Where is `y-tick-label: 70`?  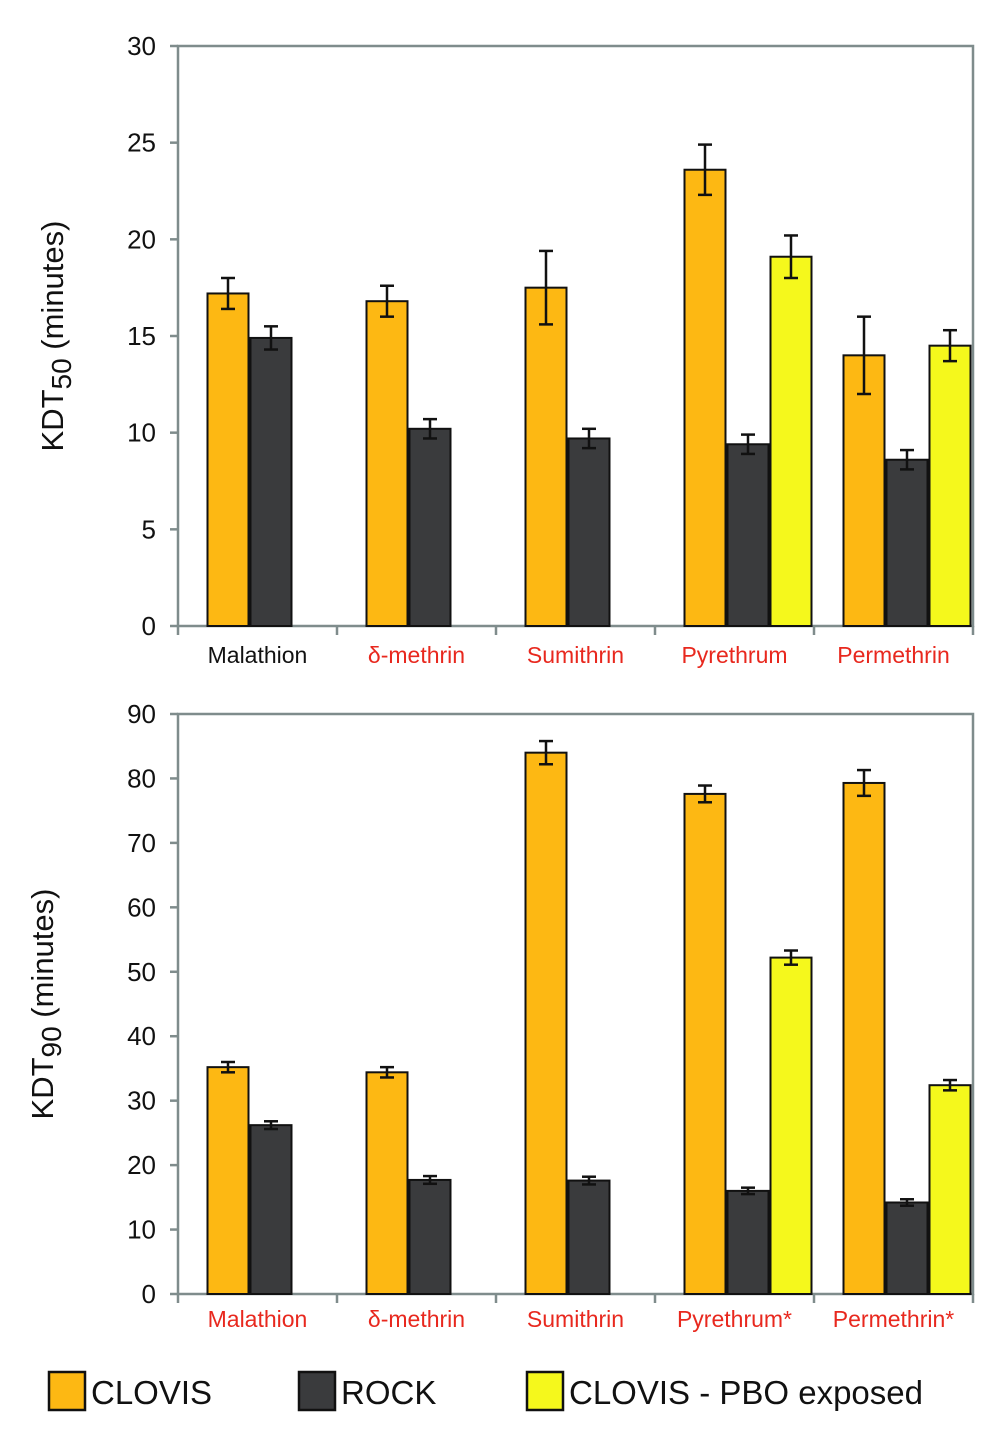
y-tick-label: 70 is located at coordinates (141, 843).